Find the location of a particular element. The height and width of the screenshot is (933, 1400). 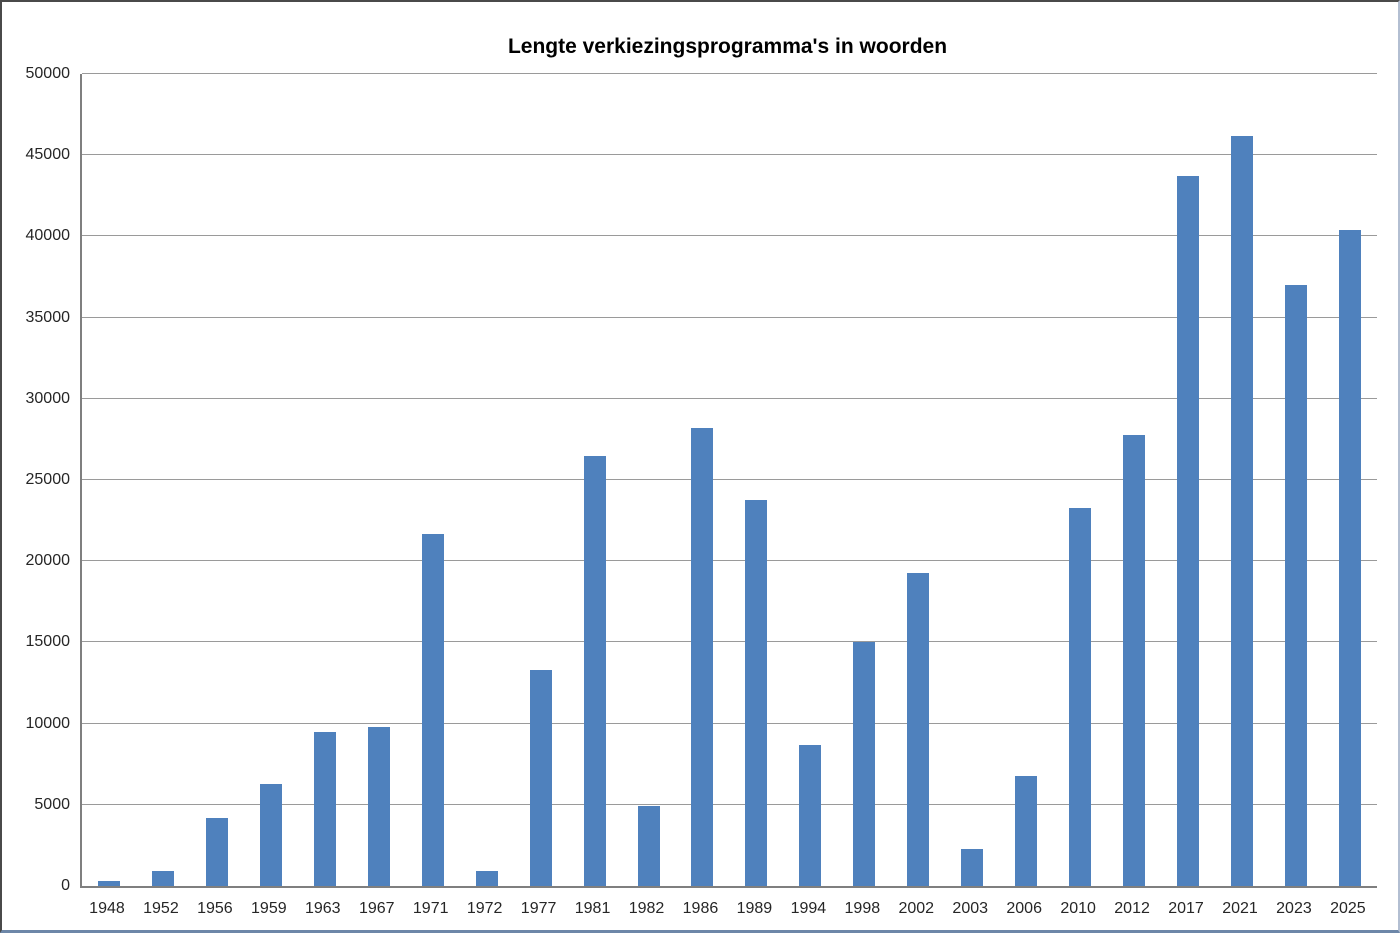

bar-slot-2006 is located at coordinates (1026, 480).